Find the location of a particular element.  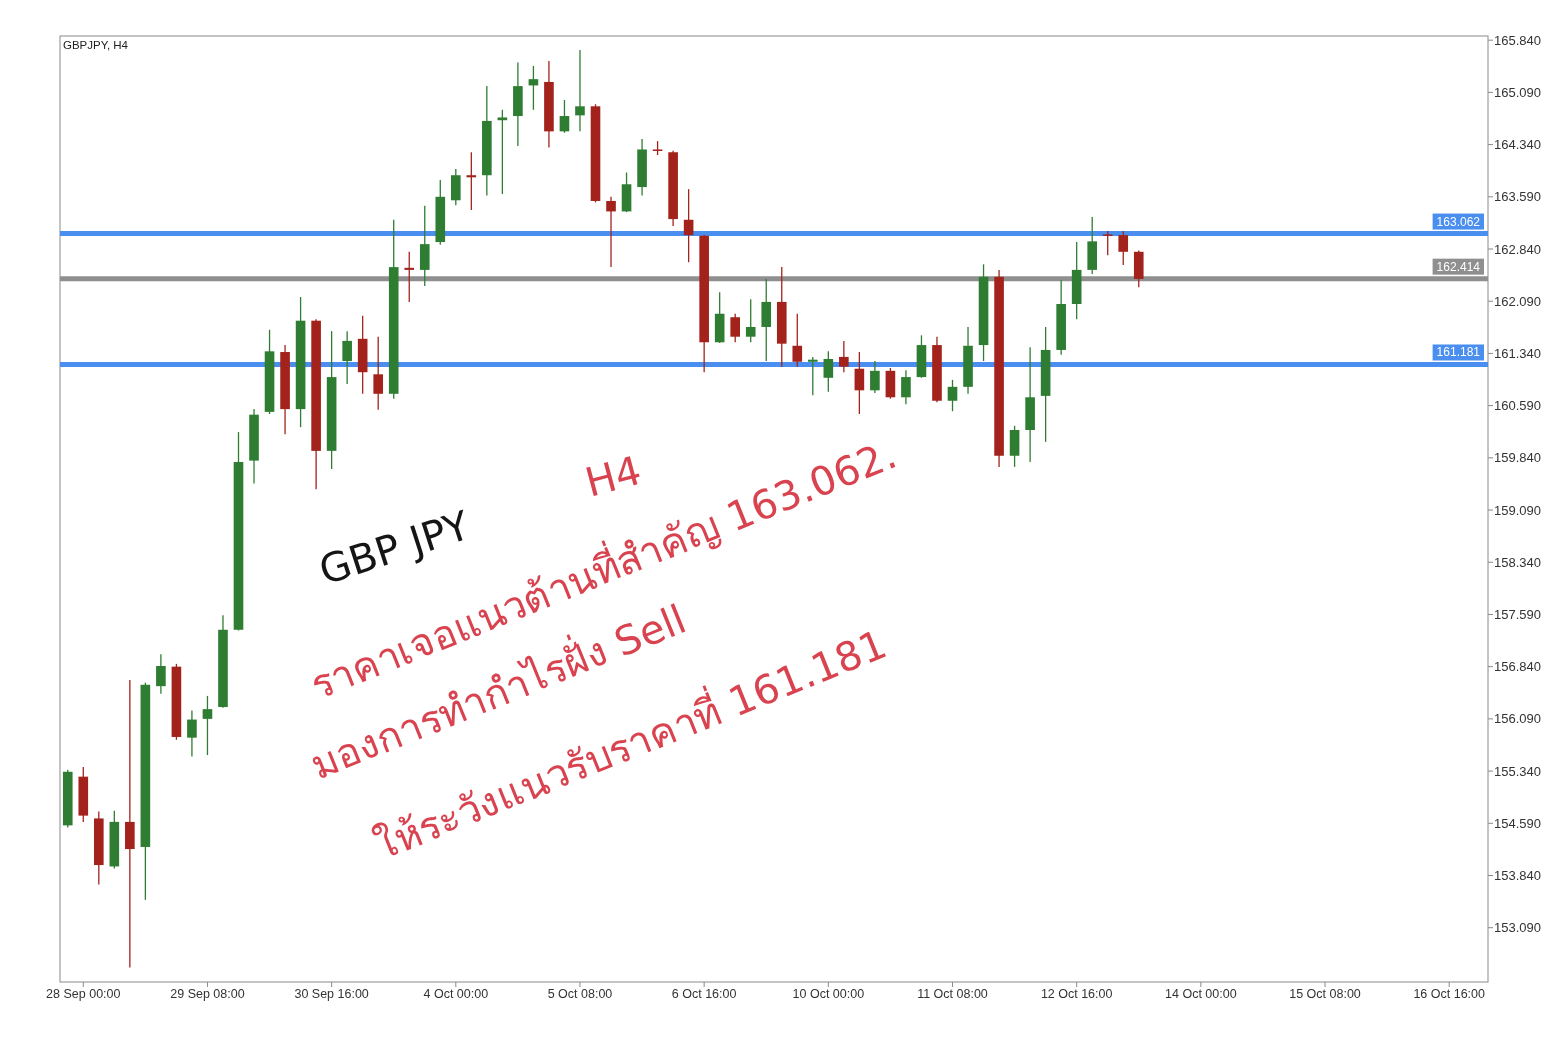

y-tick-label: 164.340 is located at coordinates (1517, 145).